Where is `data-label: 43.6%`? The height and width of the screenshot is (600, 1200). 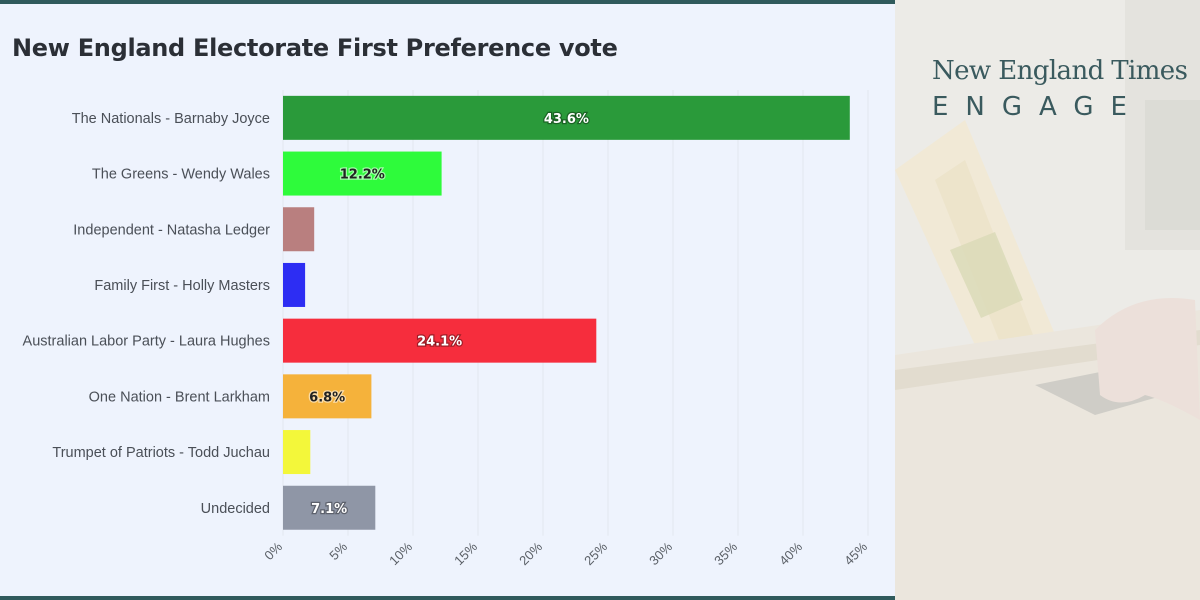
data-label: 43.6% is located at coordinates (566, 119).